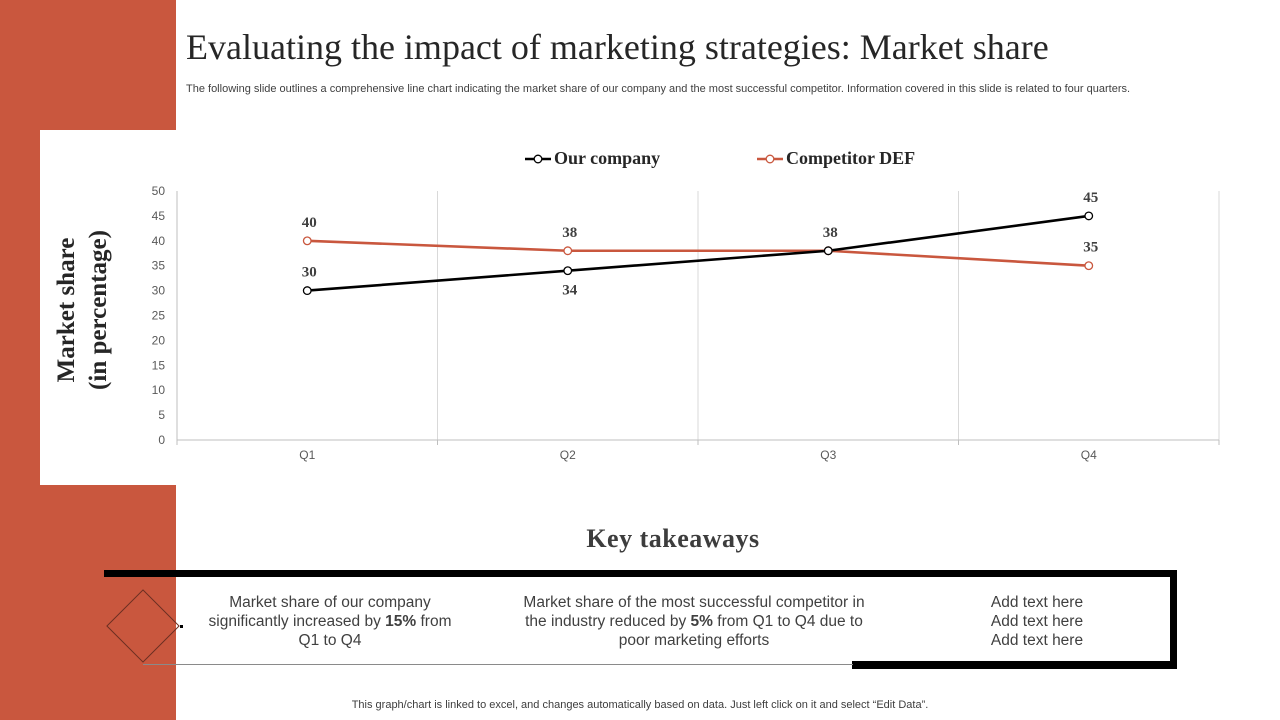  I want to click on series-2-data-label: 38, so click(569, 233).